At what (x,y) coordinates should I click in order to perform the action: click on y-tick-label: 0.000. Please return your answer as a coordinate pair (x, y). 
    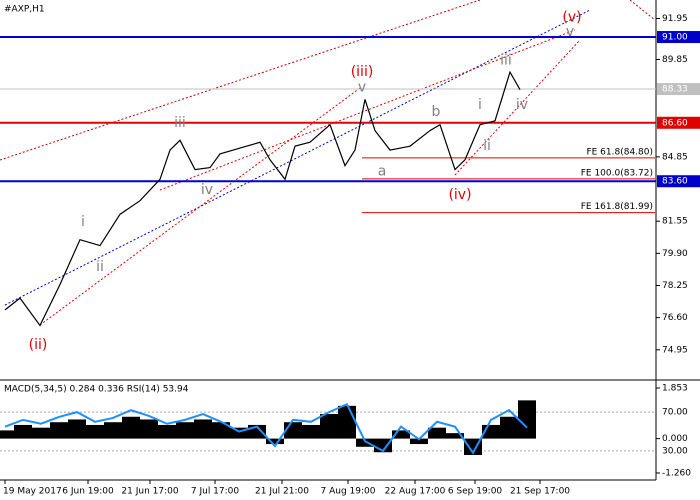
    Looking at the image, I should click on (675, 439).